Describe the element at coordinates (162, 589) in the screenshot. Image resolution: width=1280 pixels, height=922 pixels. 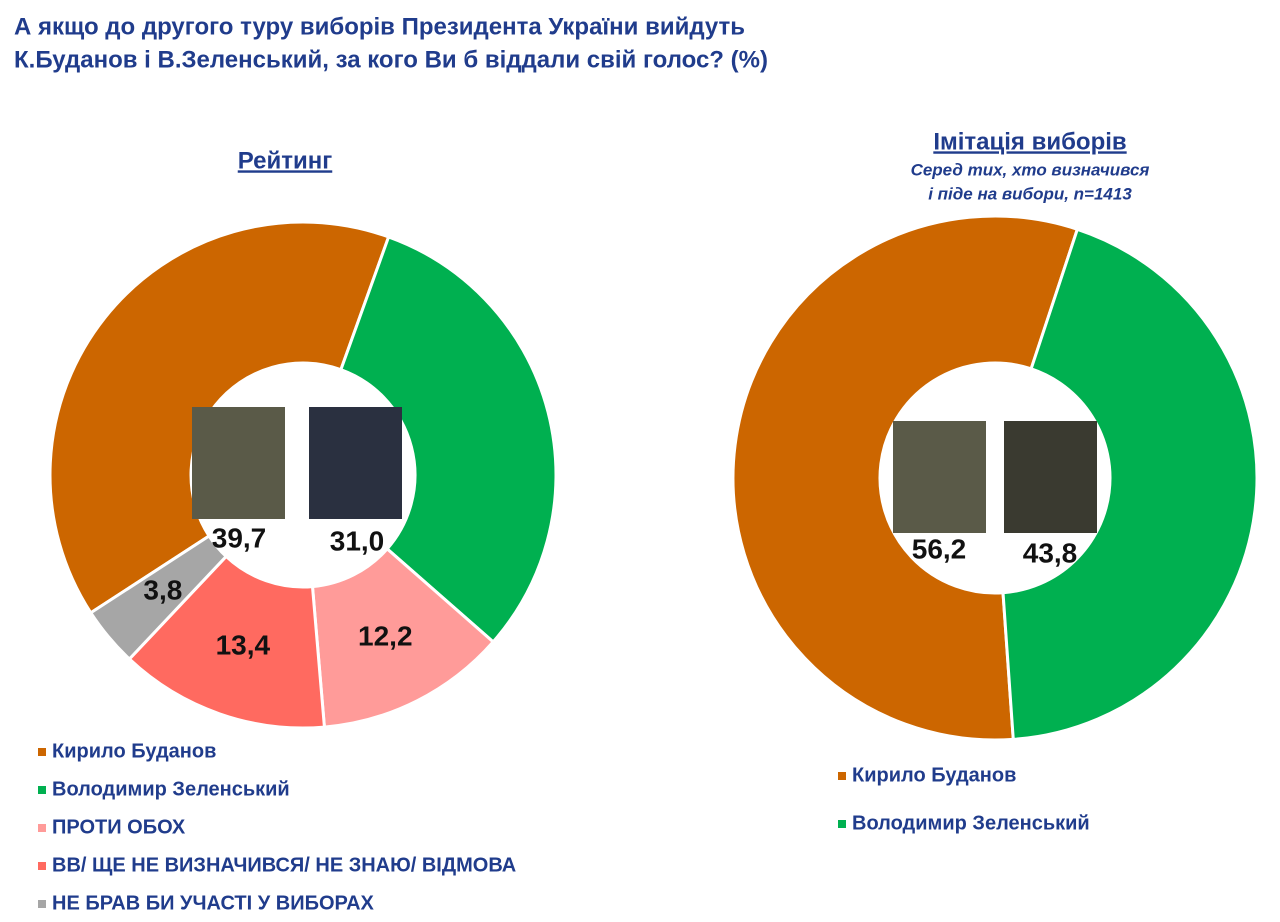
I see `value-label: 3,8` at that location.